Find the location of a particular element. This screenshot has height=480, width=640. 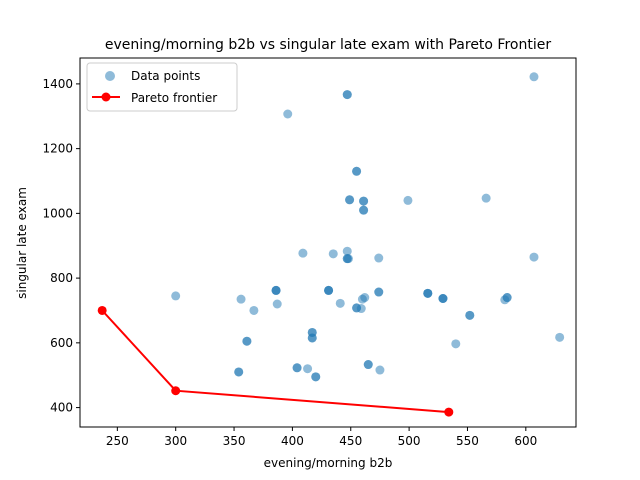

legend-box is located at coordinates (162, 87).